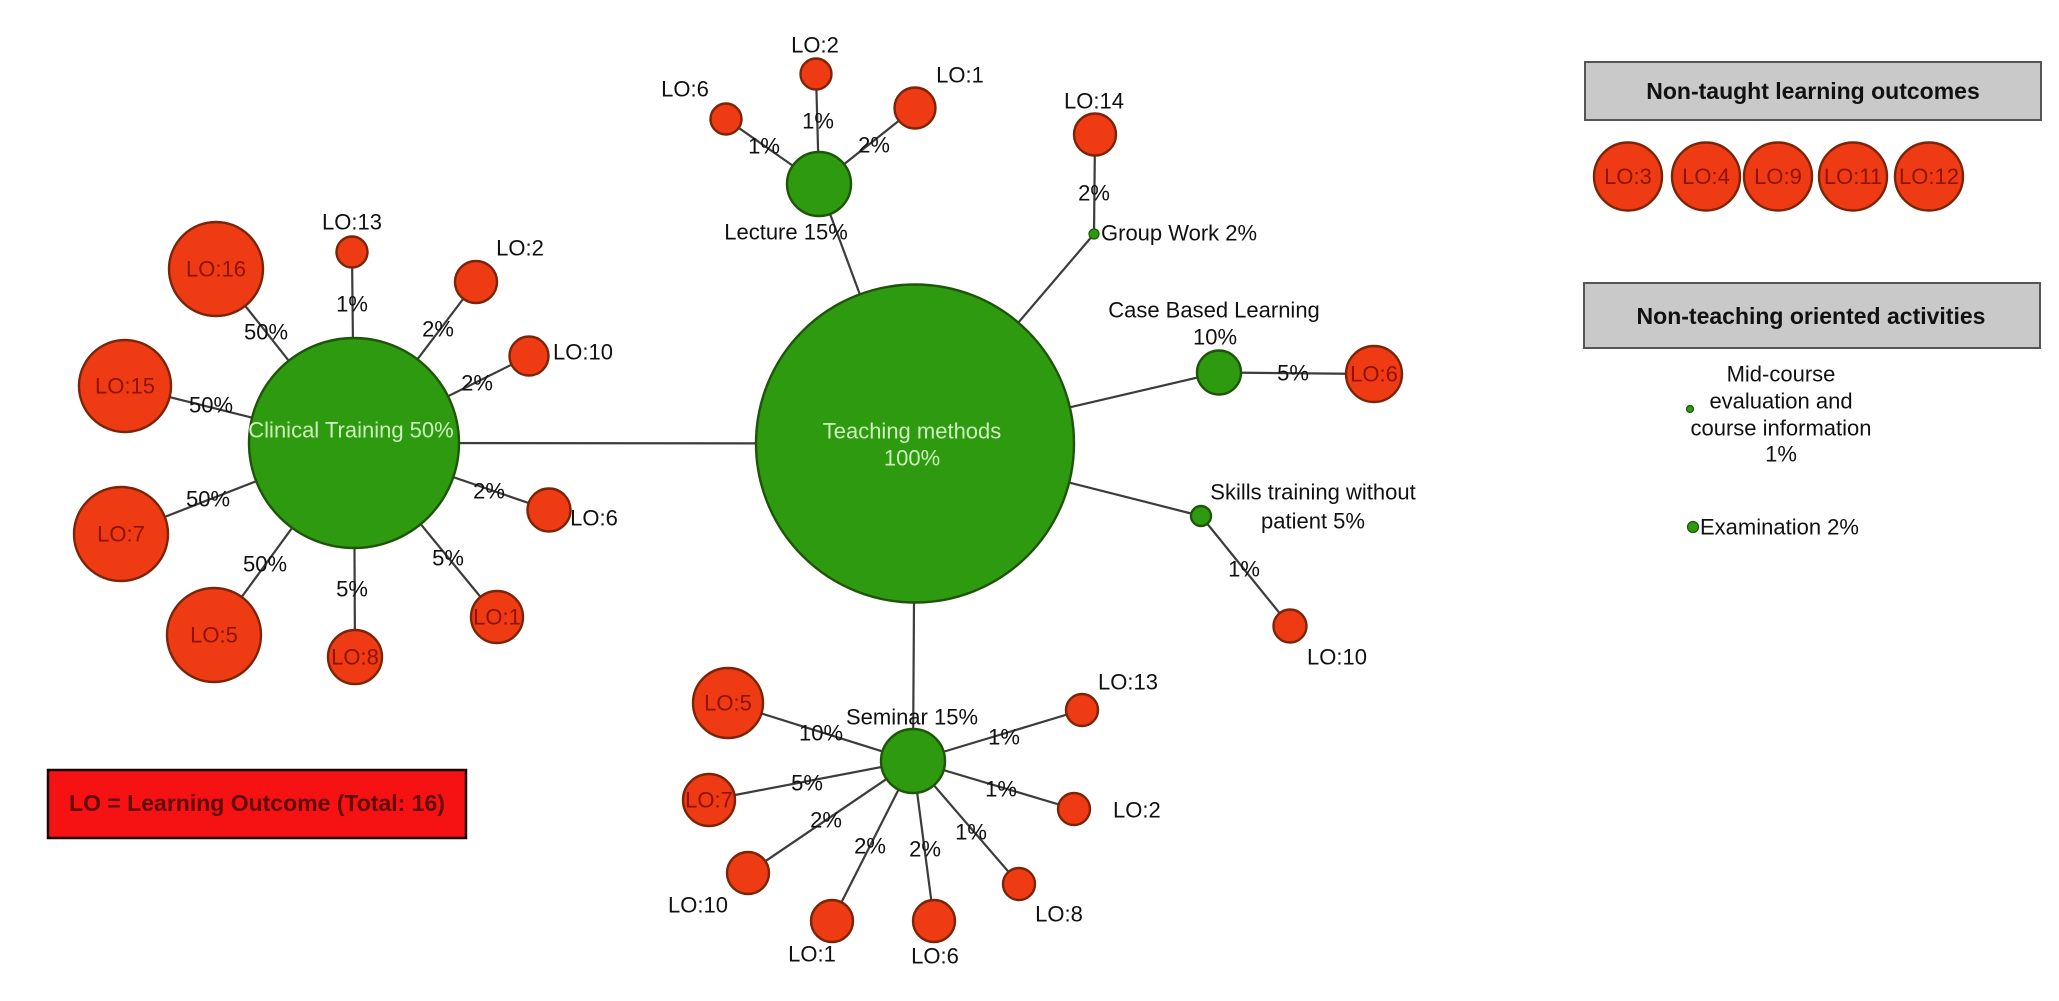  Describe the element at coordinates (786, 232) in the screenshot. I see `svg-text: Lecture 15%` at that location.